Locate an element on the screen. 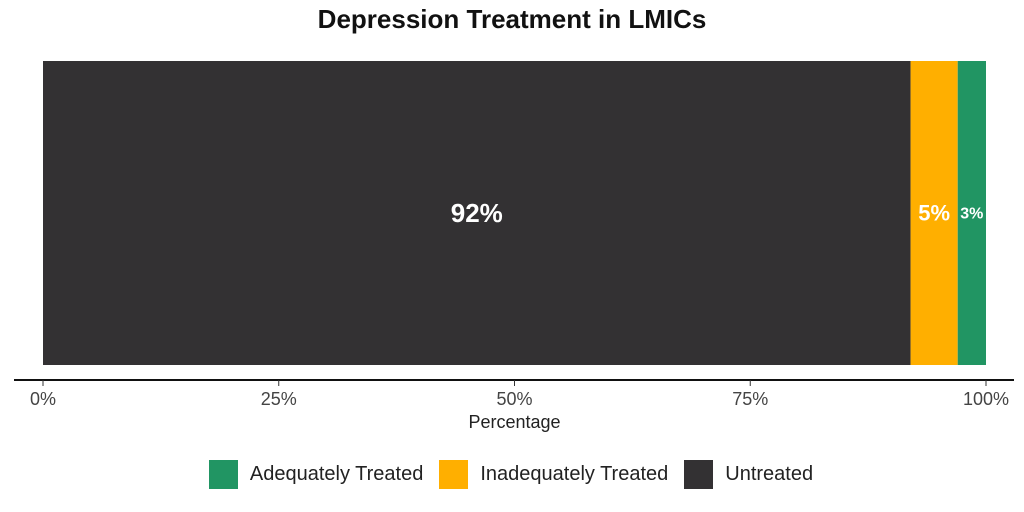 The width and height of the screenshot is (1024, 512). data-label-untreated: 92% is located at coordinates (477, 213).